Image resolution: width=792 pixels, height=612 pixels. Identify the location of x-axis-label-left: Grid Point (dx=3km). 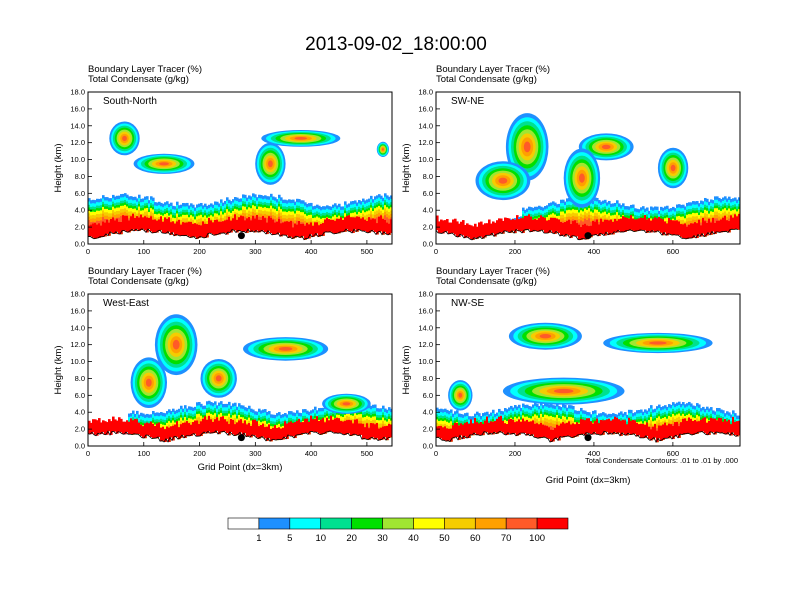
(240, 467).